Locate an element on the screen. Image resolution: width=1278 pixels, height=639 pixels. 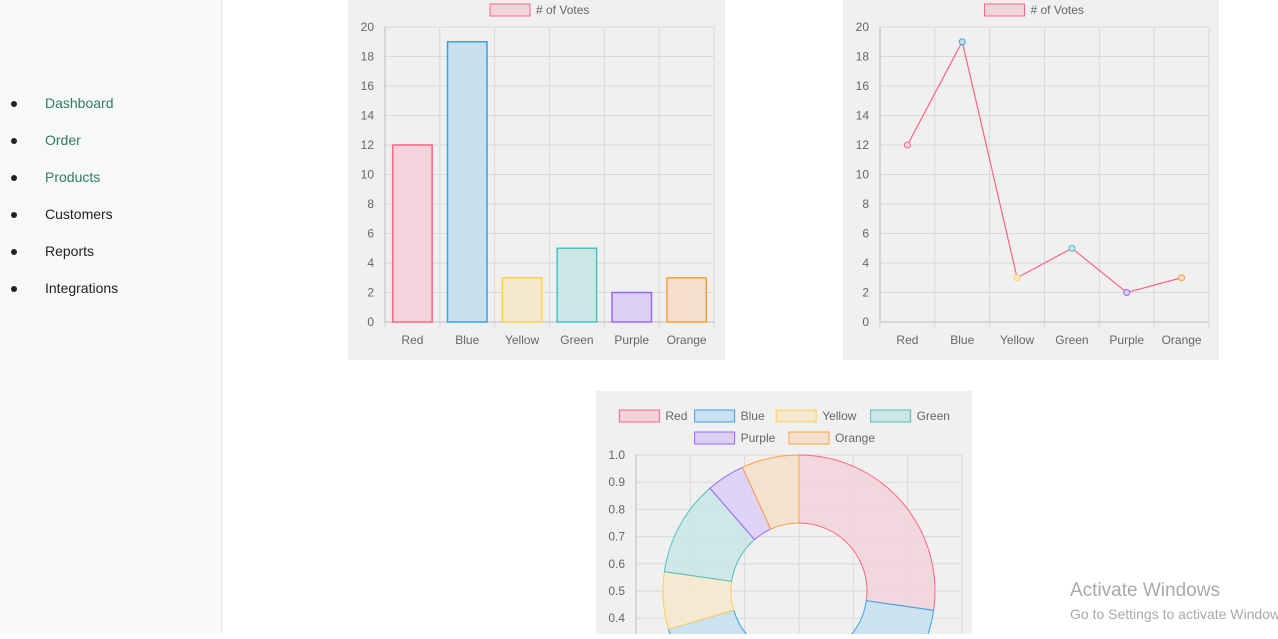
legend-item-blue: Blue is located at coordinates (729, 416).